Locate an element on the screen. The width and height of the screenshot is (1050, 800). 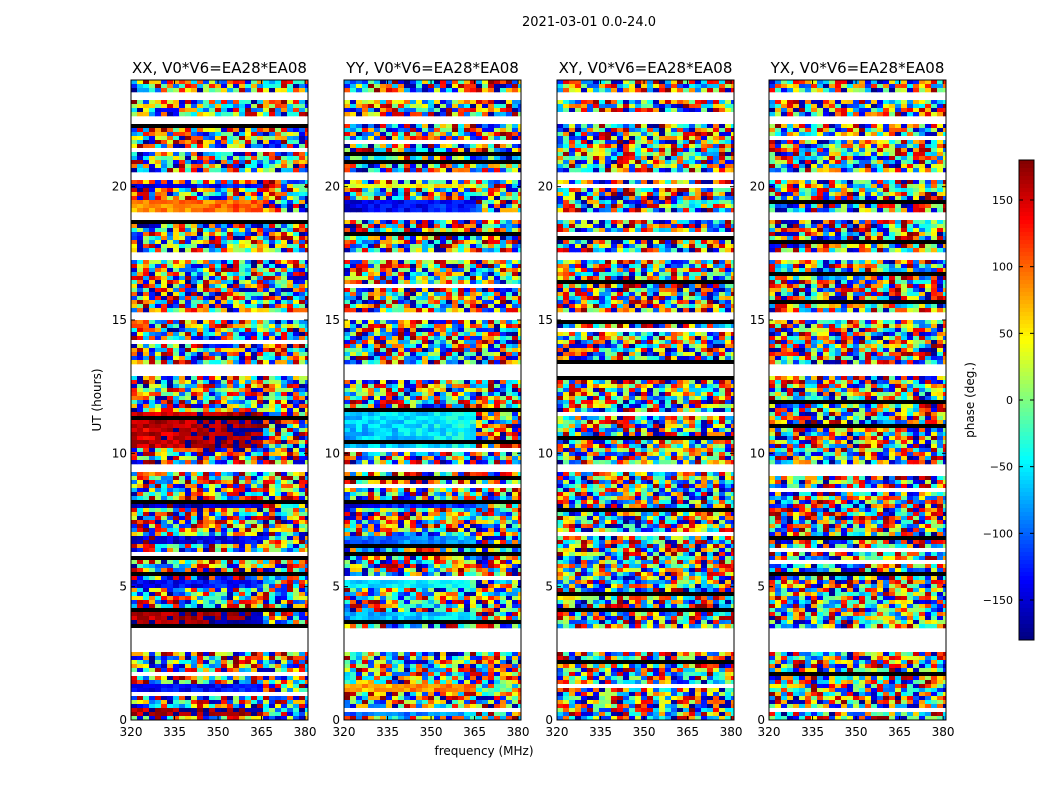
colorbar-tick-label: −100 is located at coordinates (998, 533).